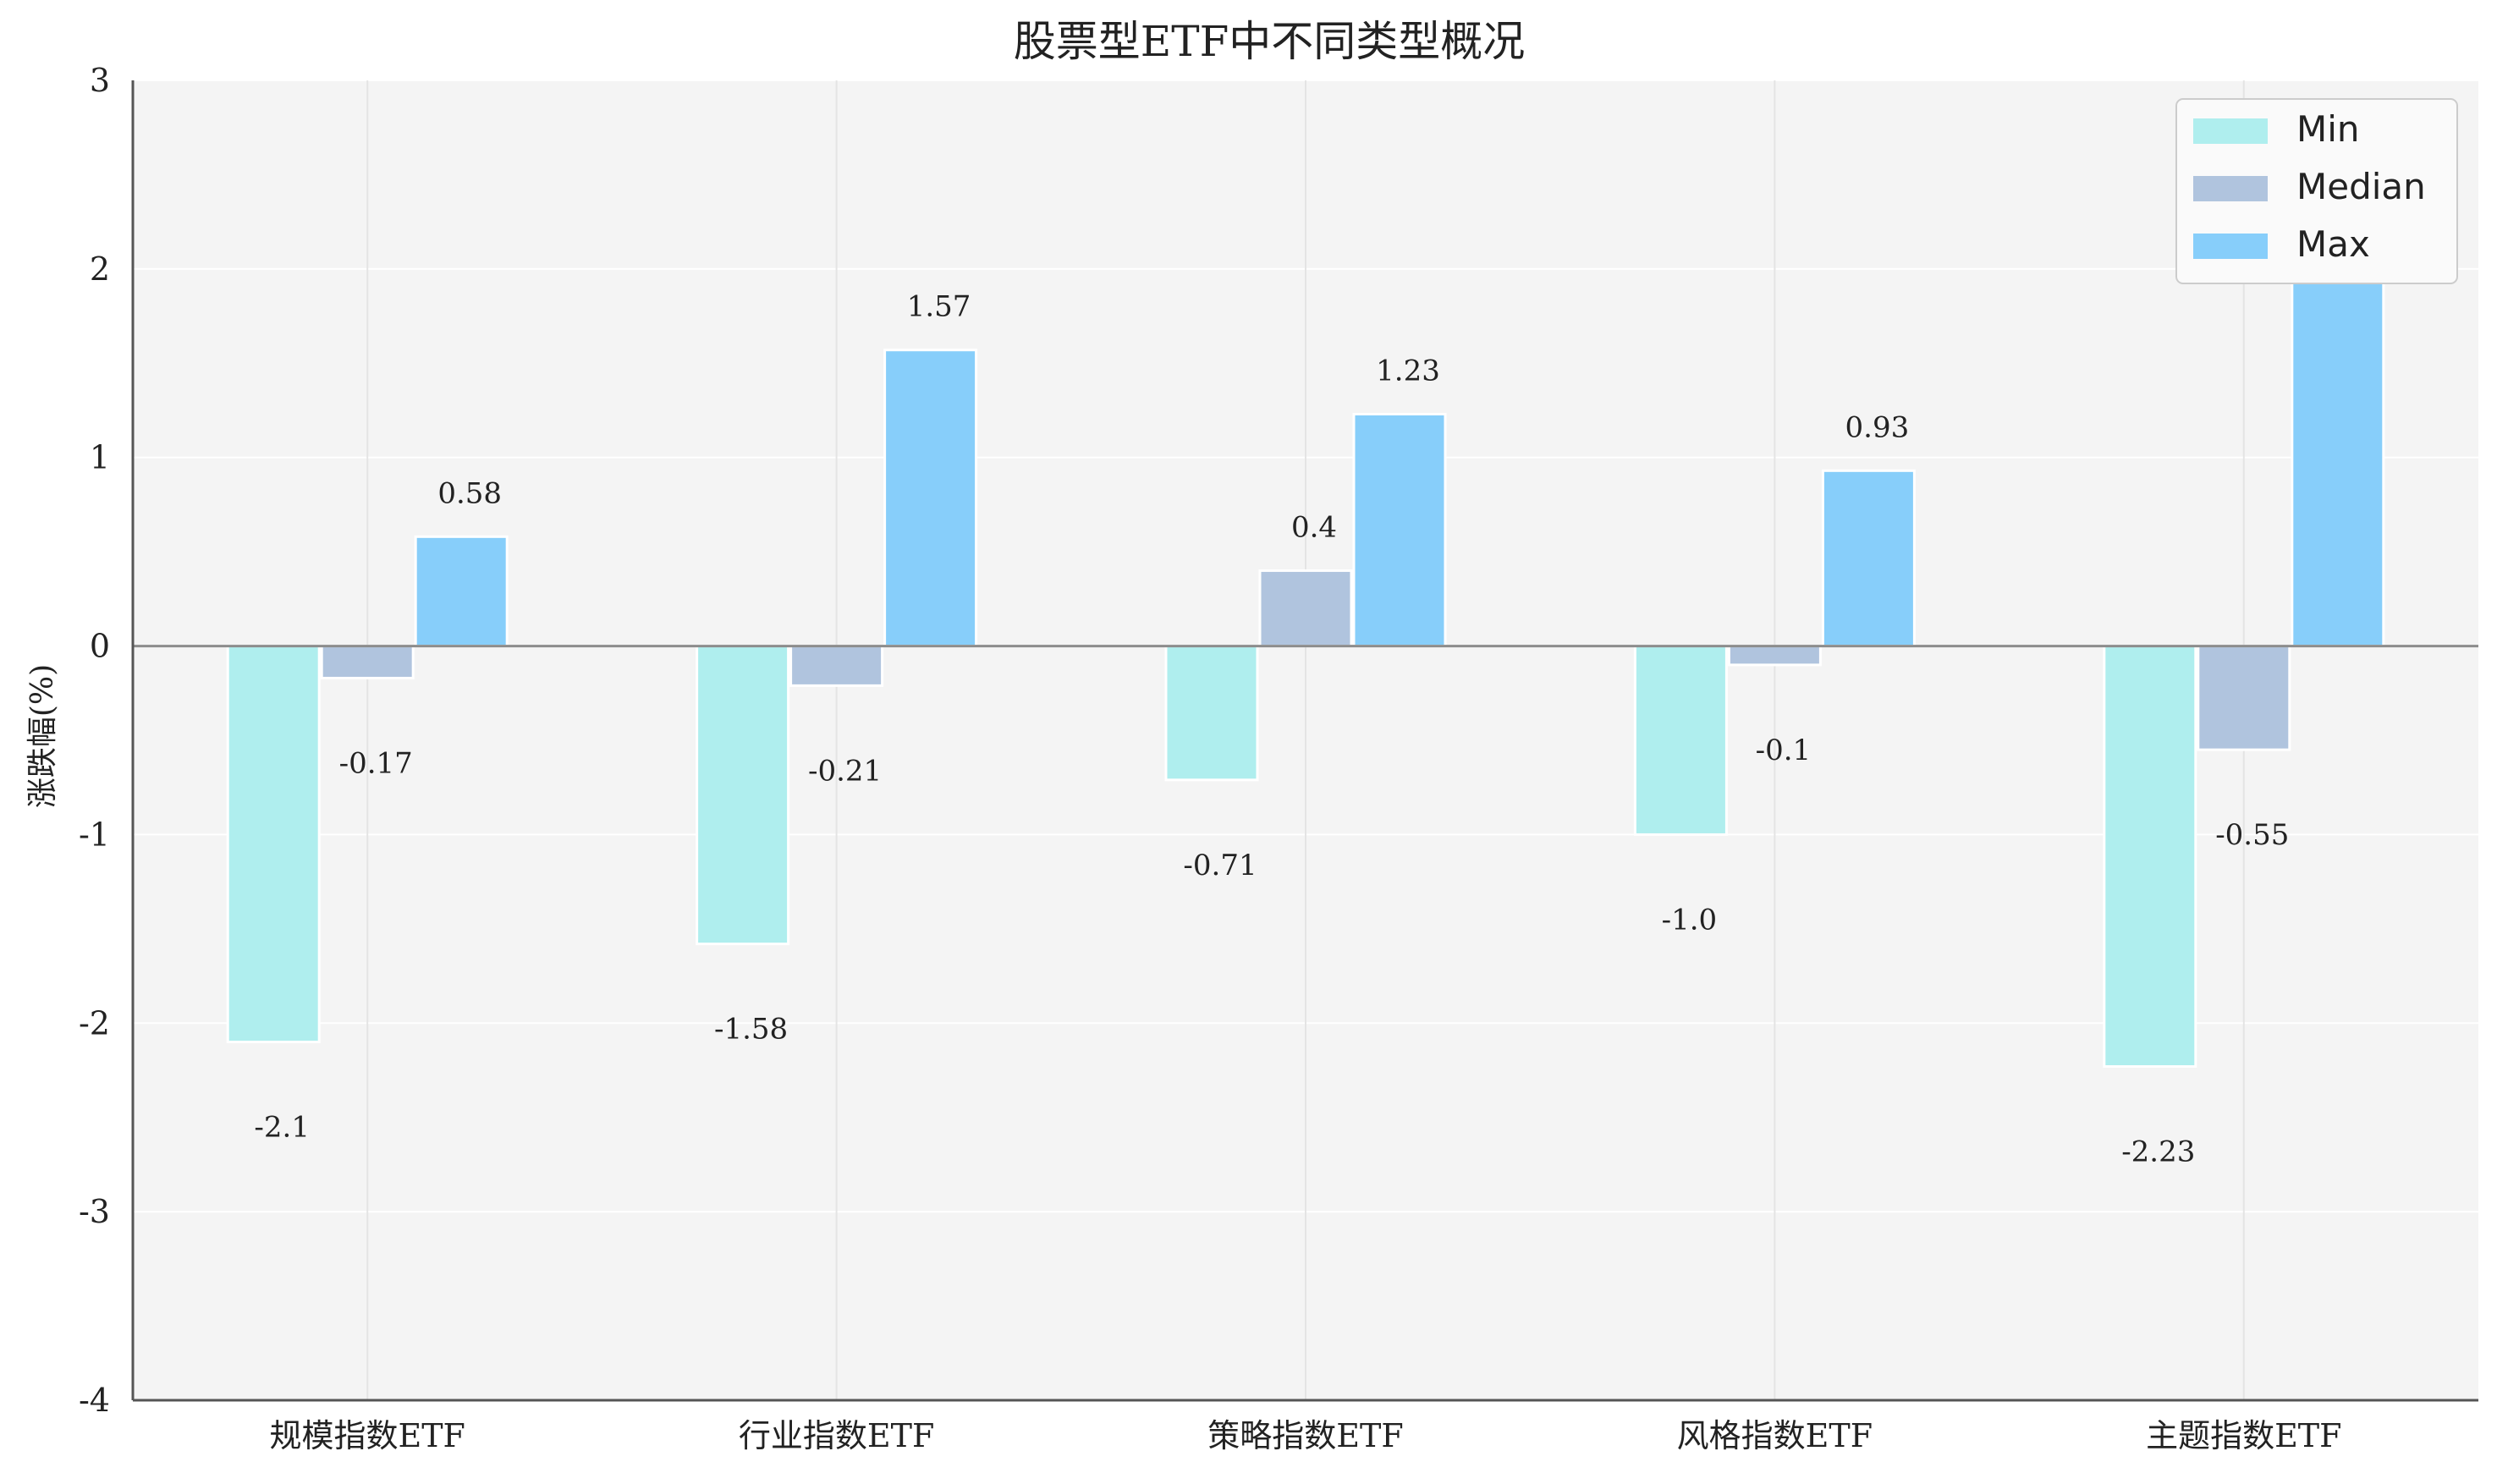 This screenshot has width=2497, height=1484. What do you see at coordinates (100, 269) in the screenshot?
I see `y-tick-label: 2` at bounding box center [100, 269].